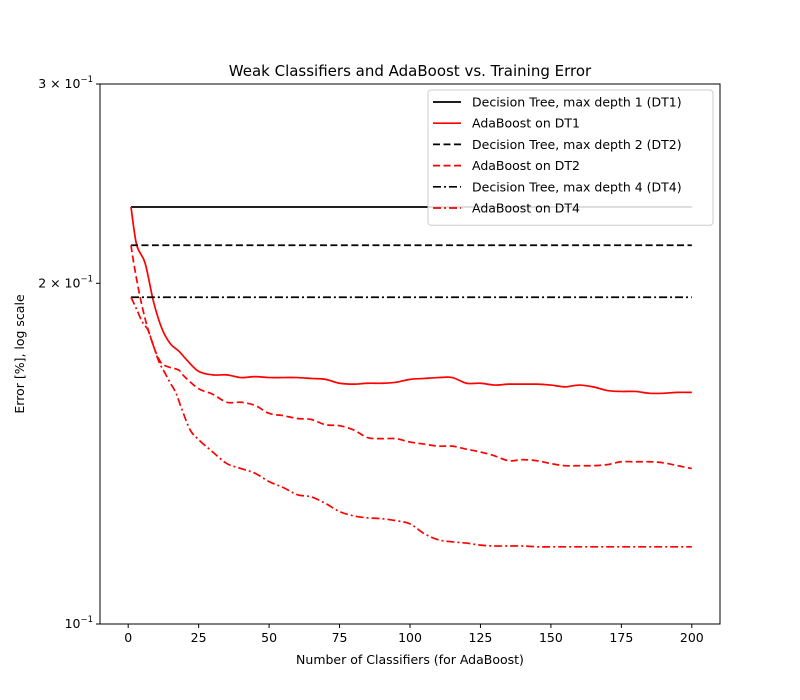 The height and width of the screenshot is (700, 800). I want to click on legend-label: AdaBoost on DT2, so click(526, 165).